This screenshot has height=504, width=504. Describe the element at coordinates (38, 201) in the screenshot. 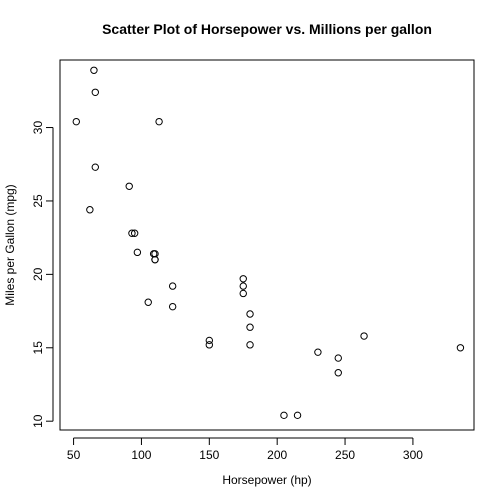

I see `y-tick-label: 25` at that location.